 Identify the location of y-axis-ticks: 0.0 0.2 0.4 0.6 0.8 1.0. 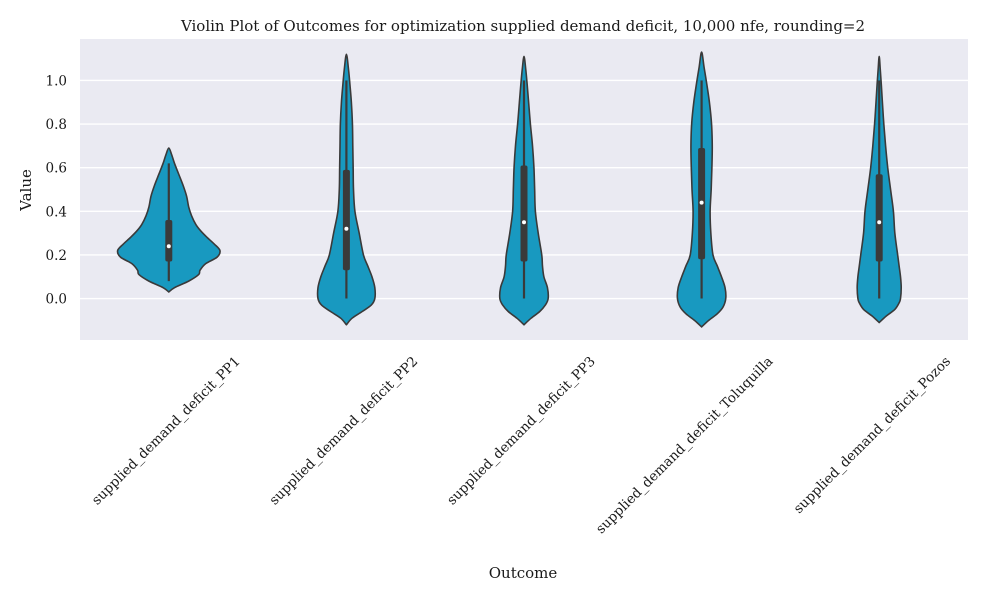
(56, 190).